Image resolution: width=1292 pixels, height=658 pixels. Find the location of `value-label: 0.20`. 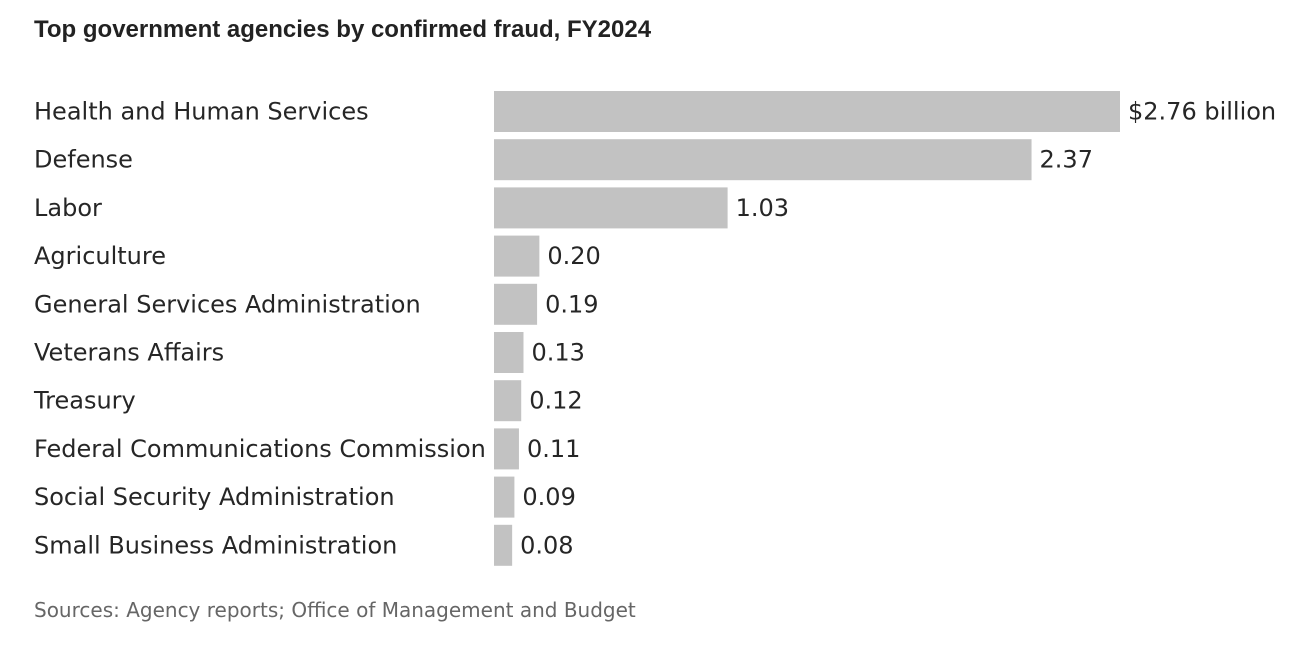

value-label: 0.20 is located at coordinates (573, 256).